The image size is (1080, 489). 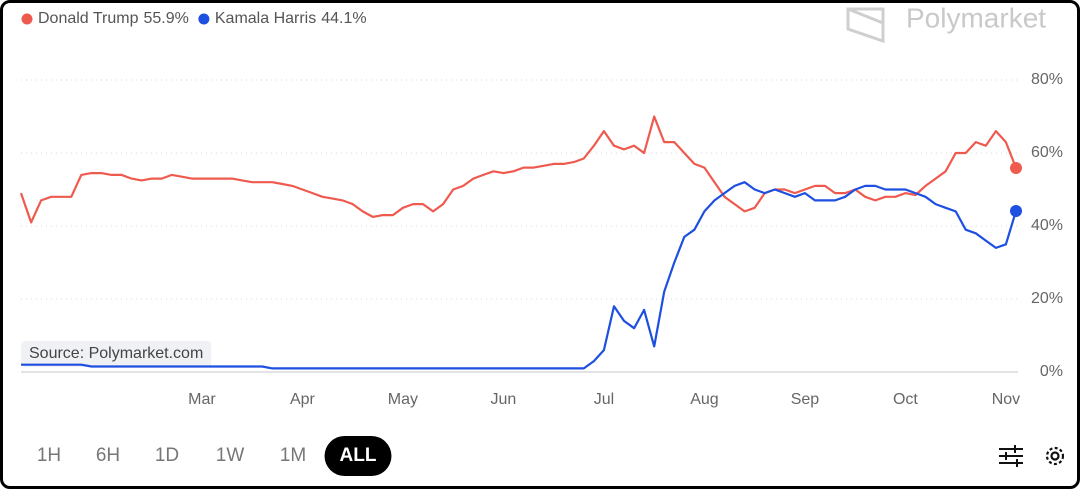 What do you see at coordinates (49, 455) in the screenshot?
I see `range-button-label: 1H` at bounding box center [49, 455].